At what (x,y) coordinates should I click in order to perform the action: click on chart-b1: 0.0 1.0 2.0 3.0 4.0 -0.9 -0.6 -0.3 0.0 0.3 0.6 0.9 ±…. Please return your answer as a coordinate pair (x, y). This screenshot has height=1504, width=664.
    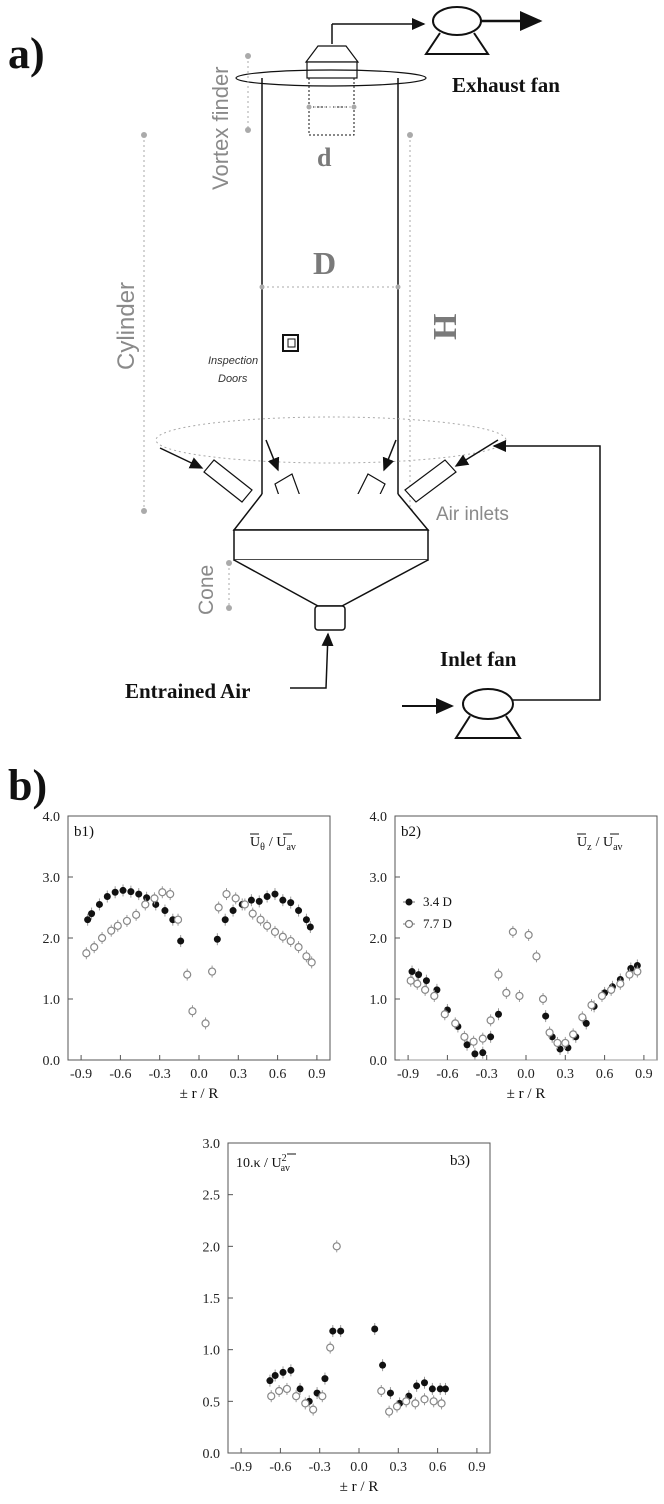
    Looking at the image, I should click on (187, 956).